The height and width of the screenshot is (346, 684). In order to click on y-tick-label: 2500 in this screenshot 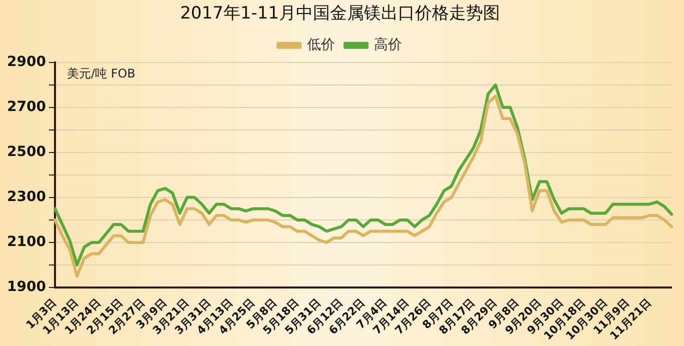, I will do `click(26, 152)`.